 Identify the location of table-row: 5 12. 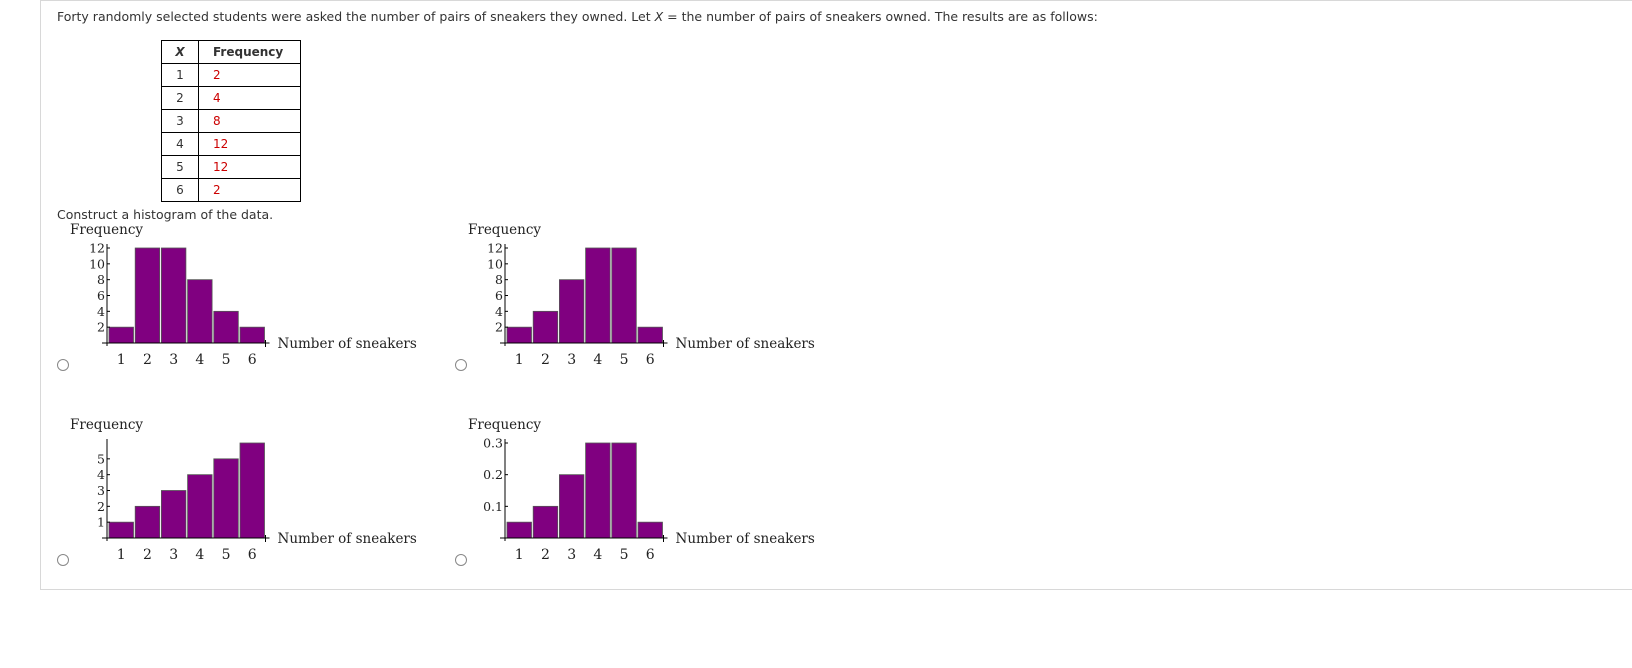
(231, 167).